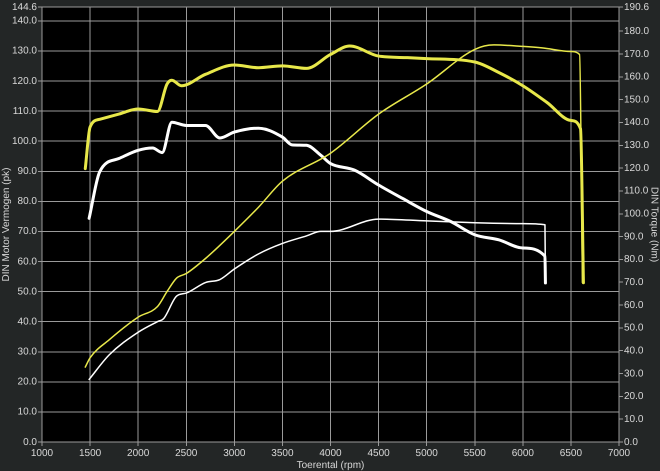 The height and width of the screenshot is (471, 660). What do you see at coordinates (28, 382) in the screenshot?
I see `y-tick-label: 20.0` at bounding box center [28, 382].